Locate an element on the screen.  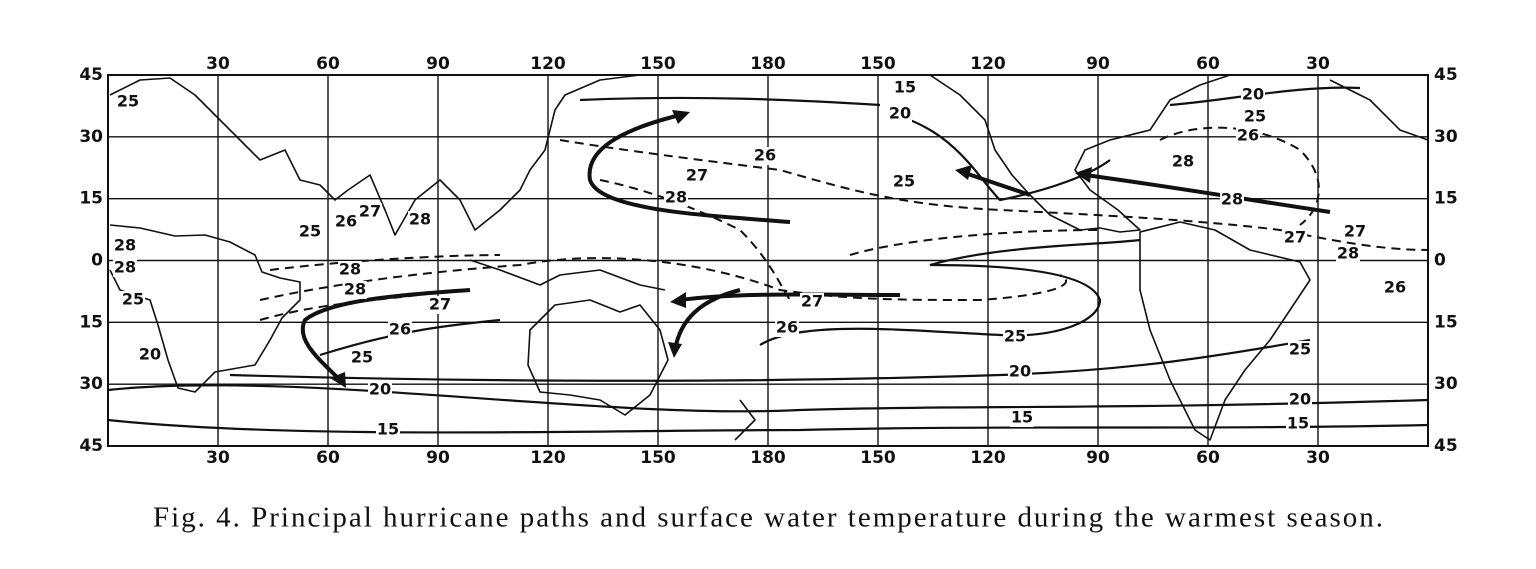
africa is located at coordinates (205, 308).